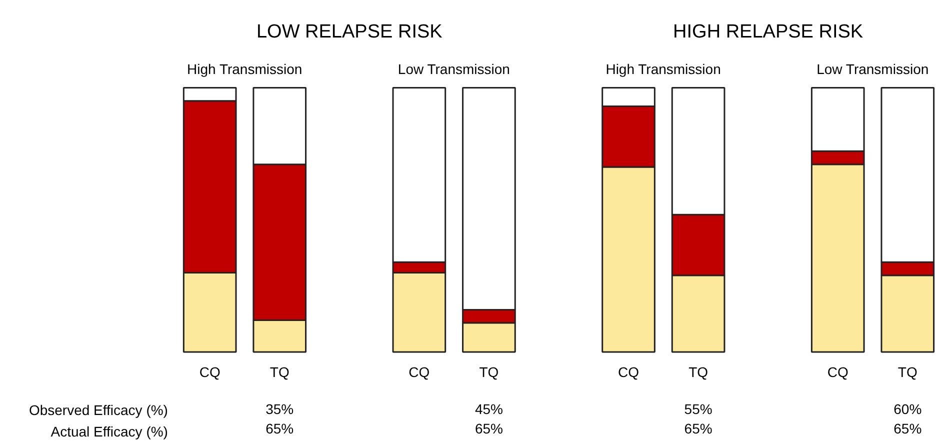  I want to click on text: Actual Efficacy (%), so click(109, 431).